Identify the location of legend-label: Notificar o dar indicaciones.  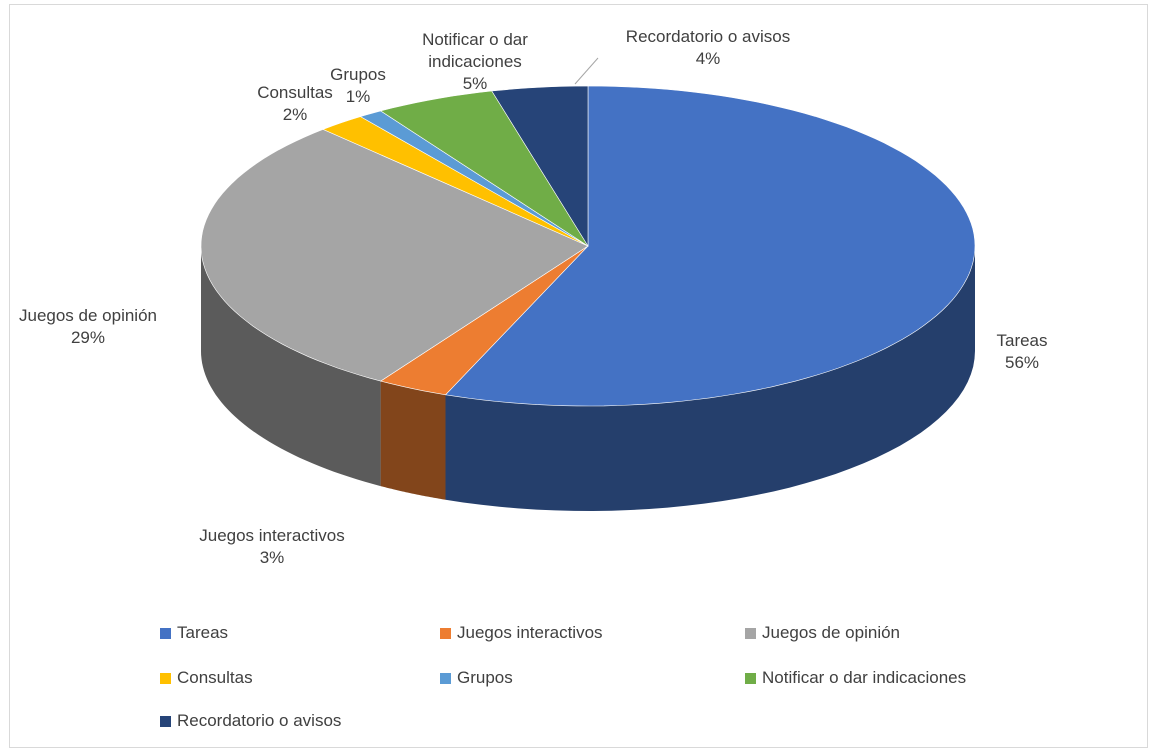
(864, 677).